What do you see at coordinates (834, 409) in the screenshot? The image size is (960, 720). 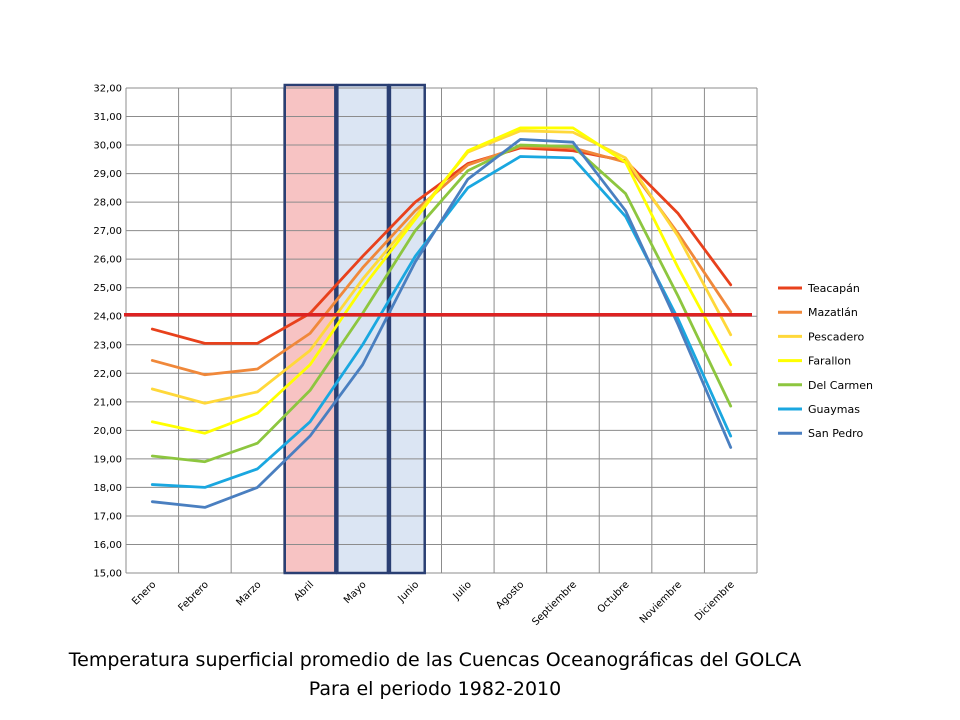 I see `legend-label: Guaymas` at bounding box center [834, 409].